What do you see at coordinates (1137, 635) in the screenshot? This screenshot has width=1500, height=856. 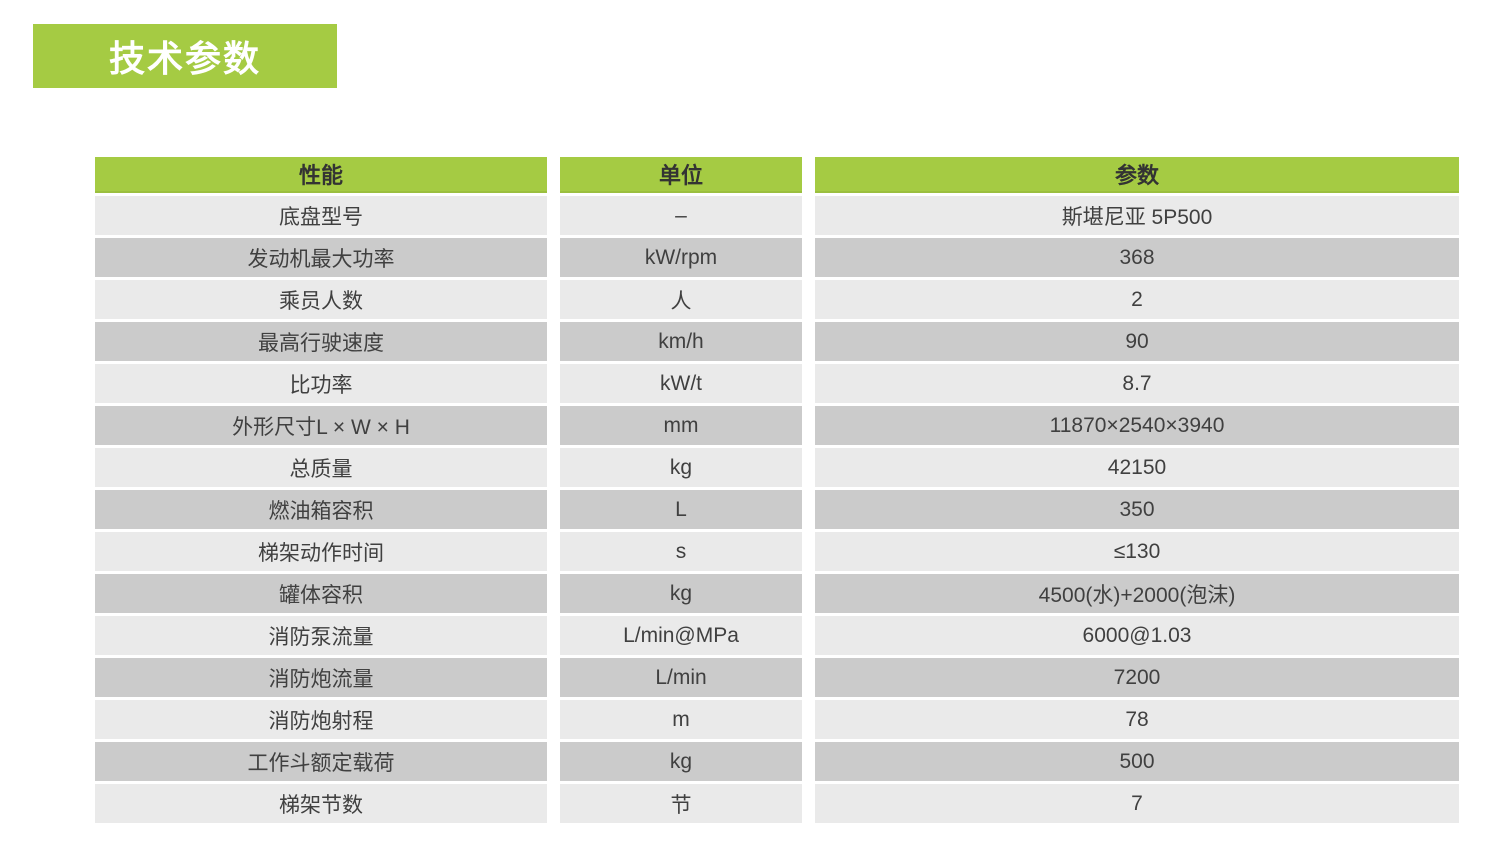 I see `param-value-cell: 6000@1.03` at bounding box center [1137, 635].